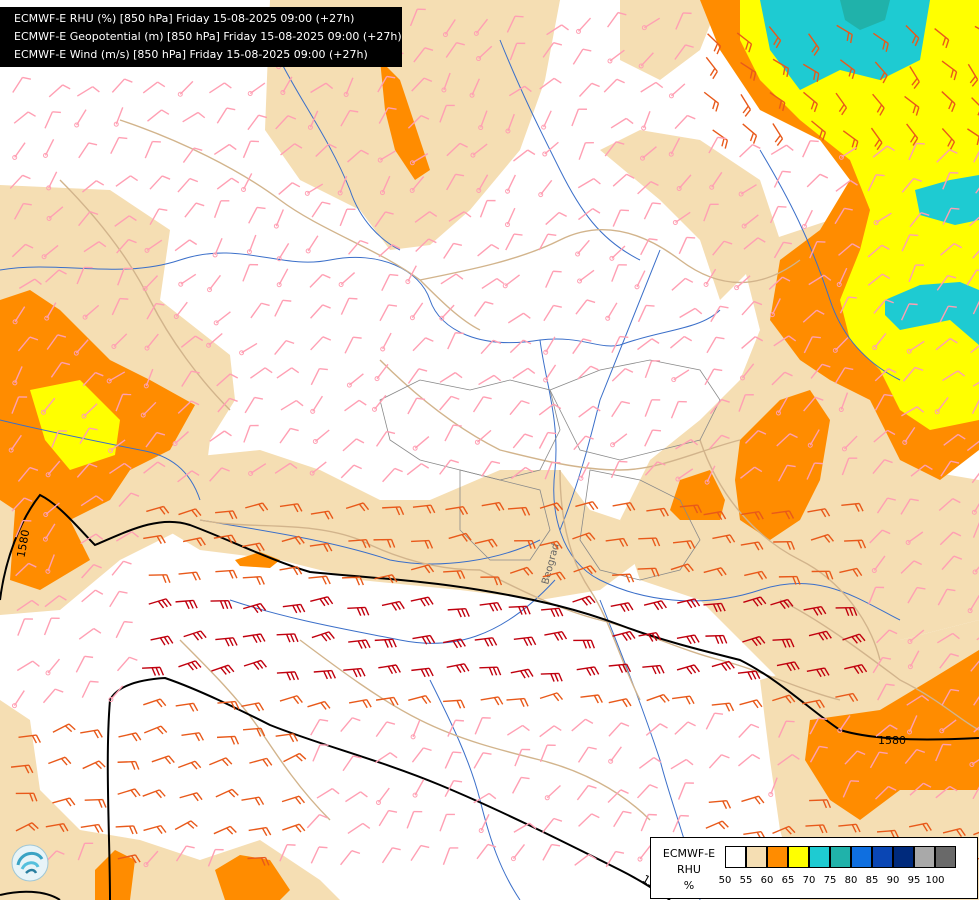 The image size is (979, 900). I want to click on rhu-orange-east-mid, so click(782, 465).